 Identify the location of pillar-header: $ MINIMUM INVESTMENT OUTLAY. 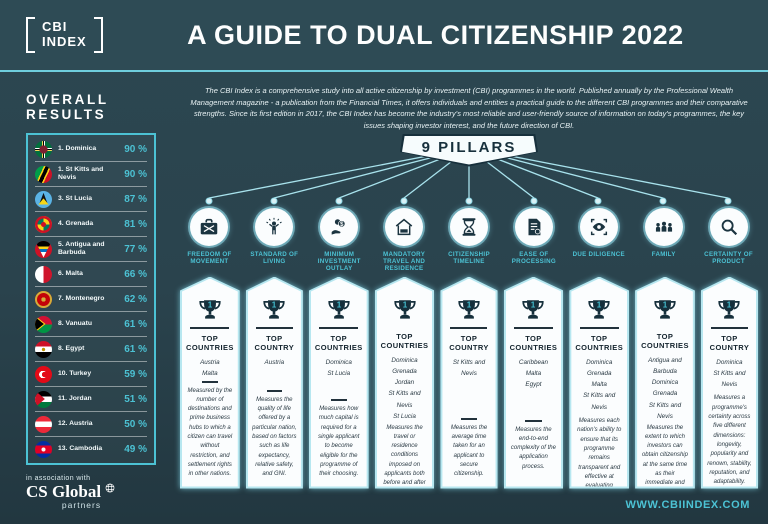
(339, 240).